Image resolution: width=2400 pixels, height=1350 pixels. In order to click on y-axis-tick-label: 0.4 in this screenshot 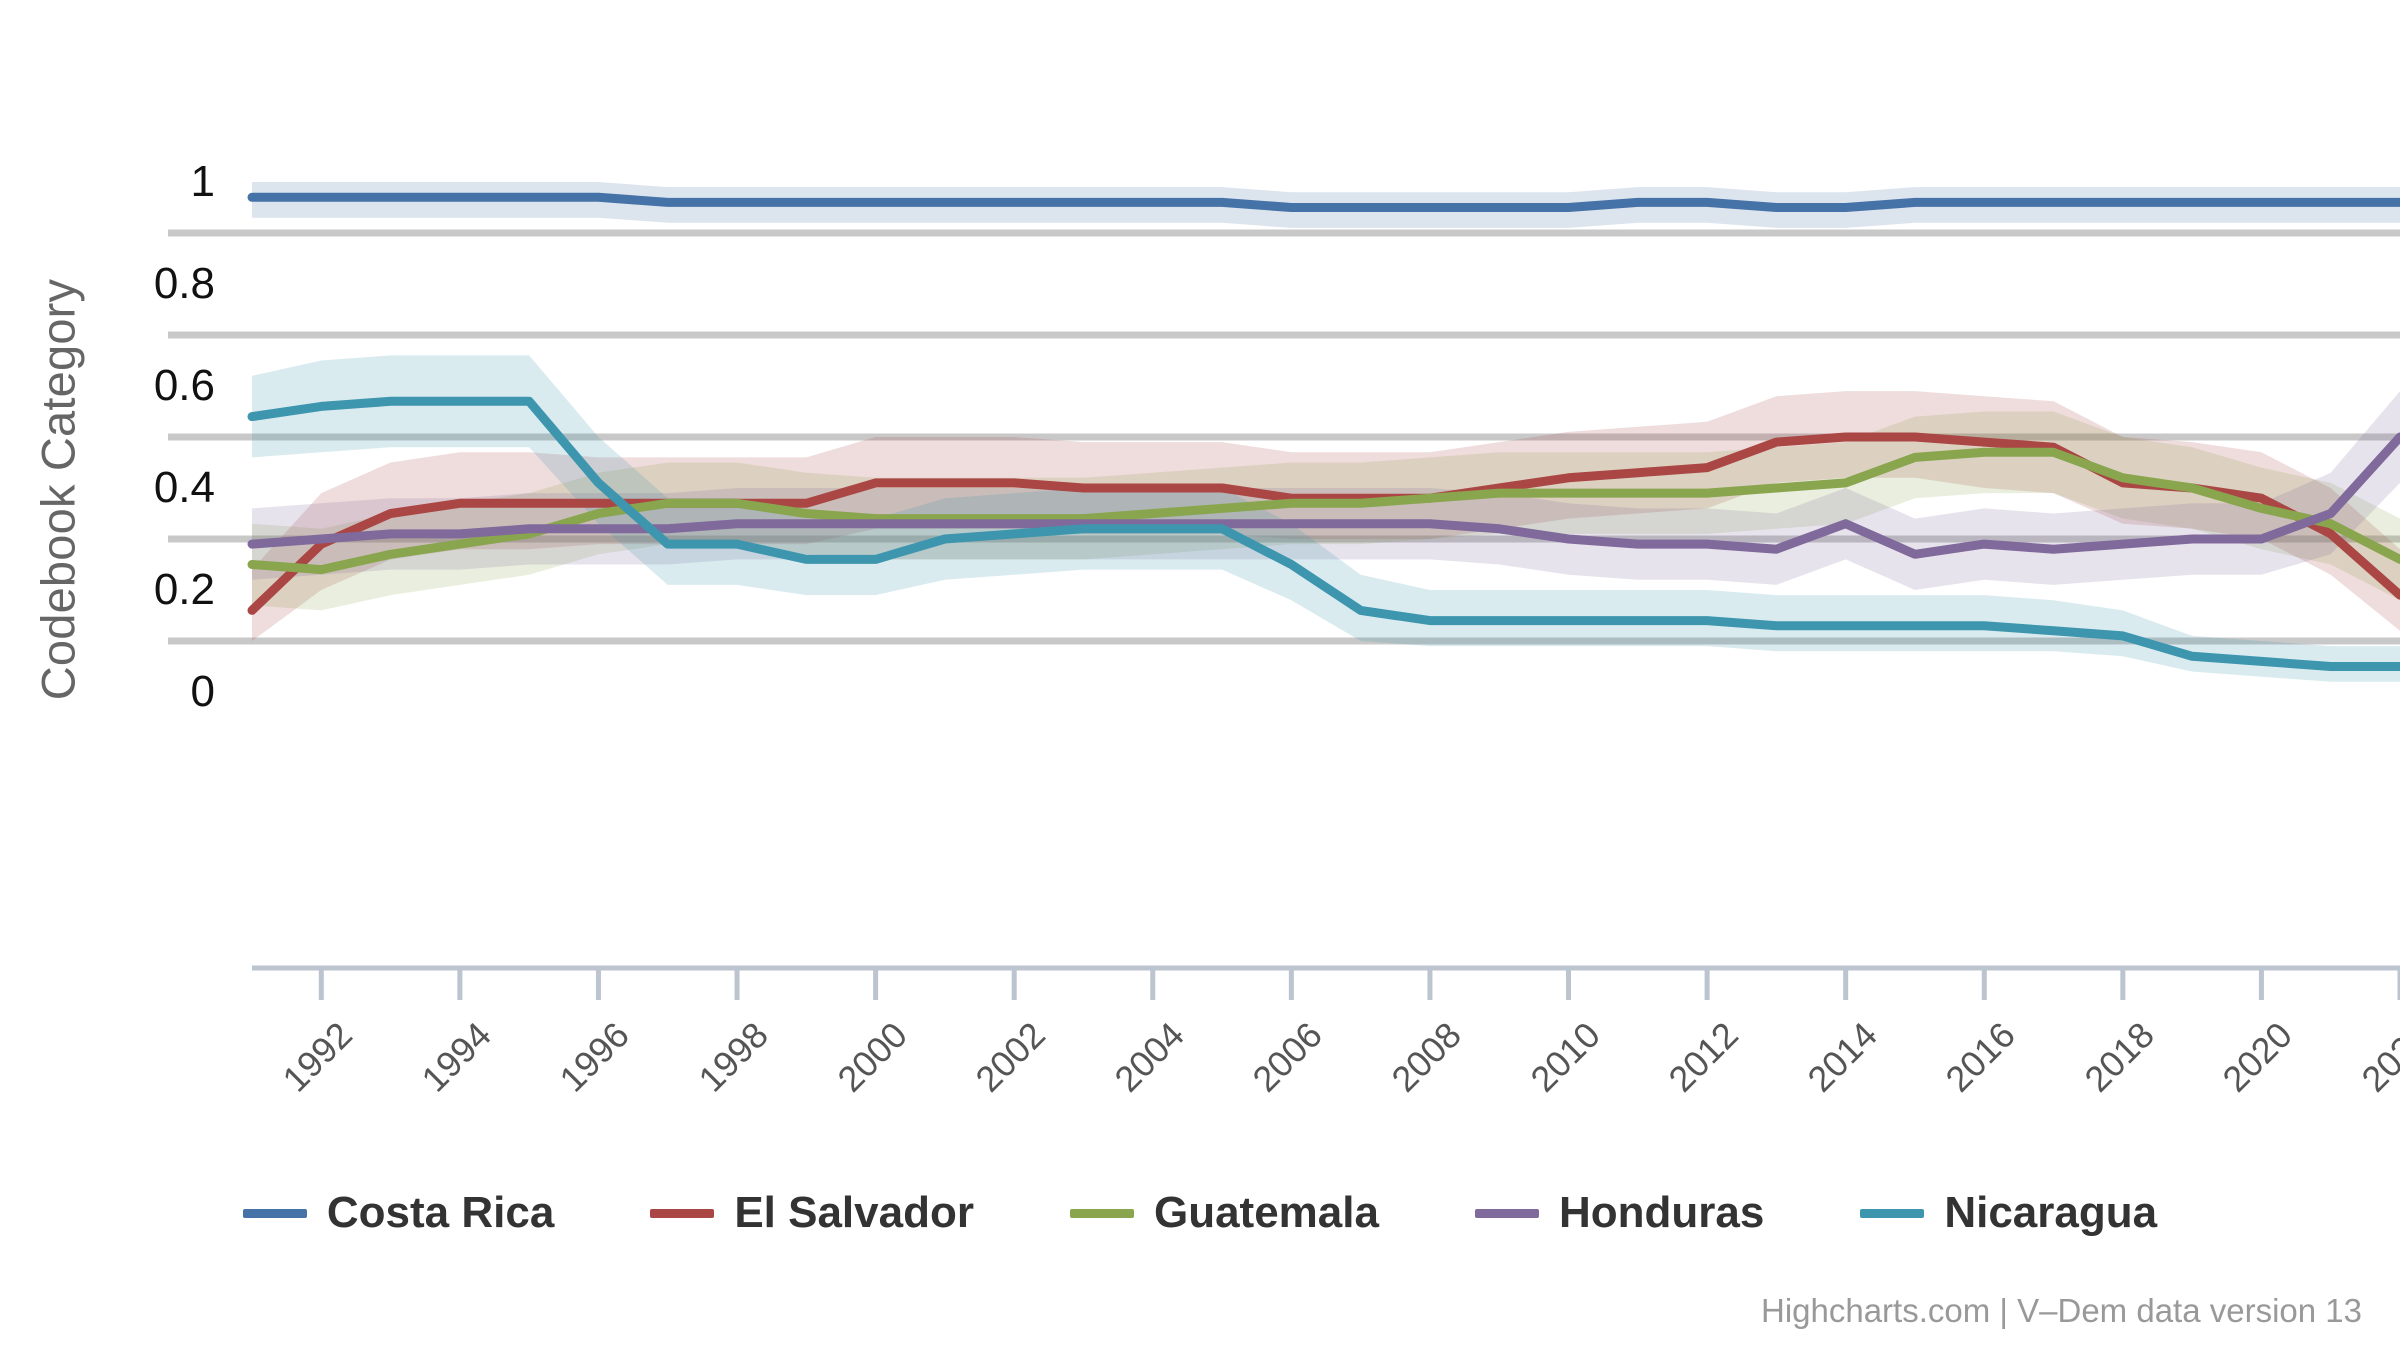, I will do `click(184, 487)`.